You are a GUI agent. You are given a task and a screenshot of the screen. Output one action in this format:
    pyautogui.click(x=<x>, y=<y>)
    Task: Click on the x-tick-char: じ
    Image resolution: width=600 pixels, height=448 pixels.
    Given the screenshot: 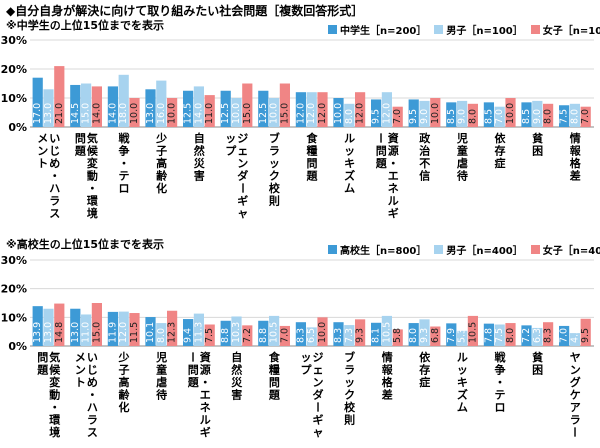 What is the action you would take?
    pyautogui.click(x=92, y=370)
    